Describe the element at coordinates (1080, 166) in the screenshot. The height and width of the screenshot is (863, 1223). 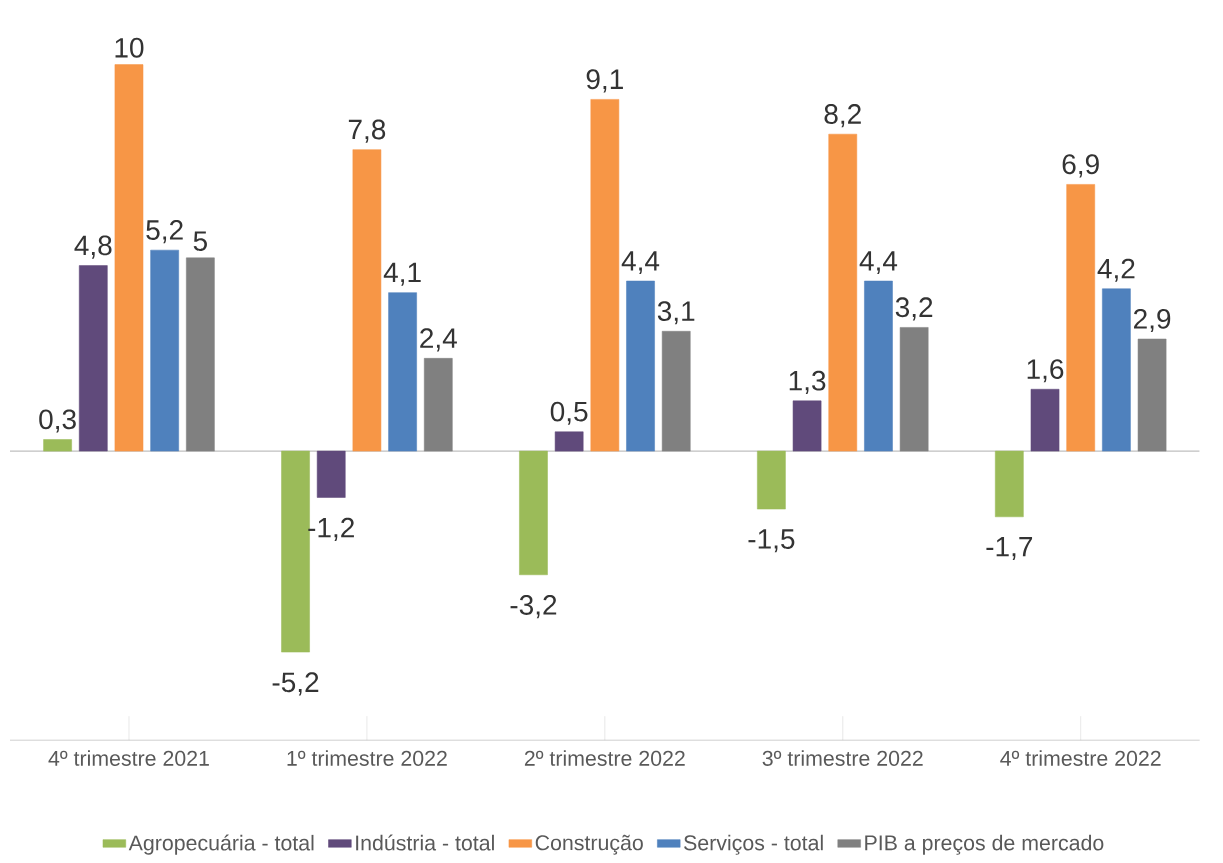
I see `data-label: 6,9` at that location.